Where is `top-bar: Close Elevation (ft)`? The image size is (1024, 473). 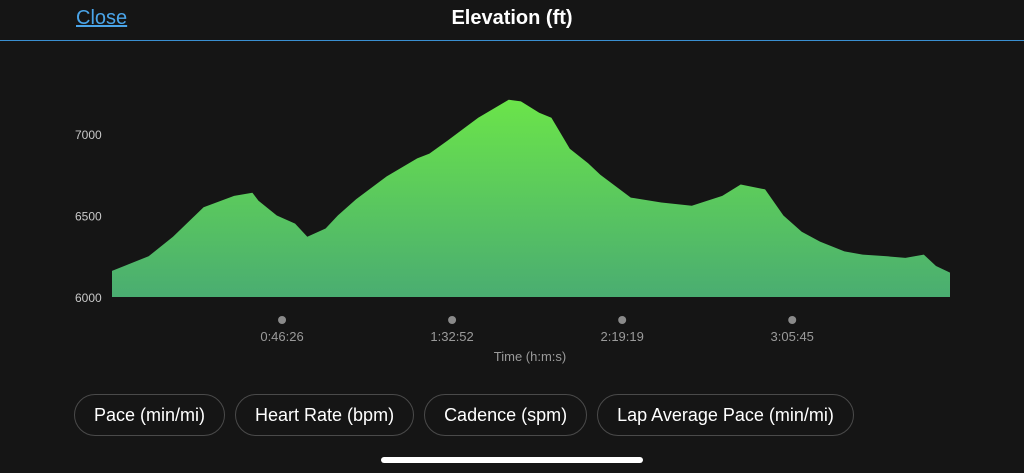 top-bar: Close Elevation (ft) is located at coordinates (512, 20).